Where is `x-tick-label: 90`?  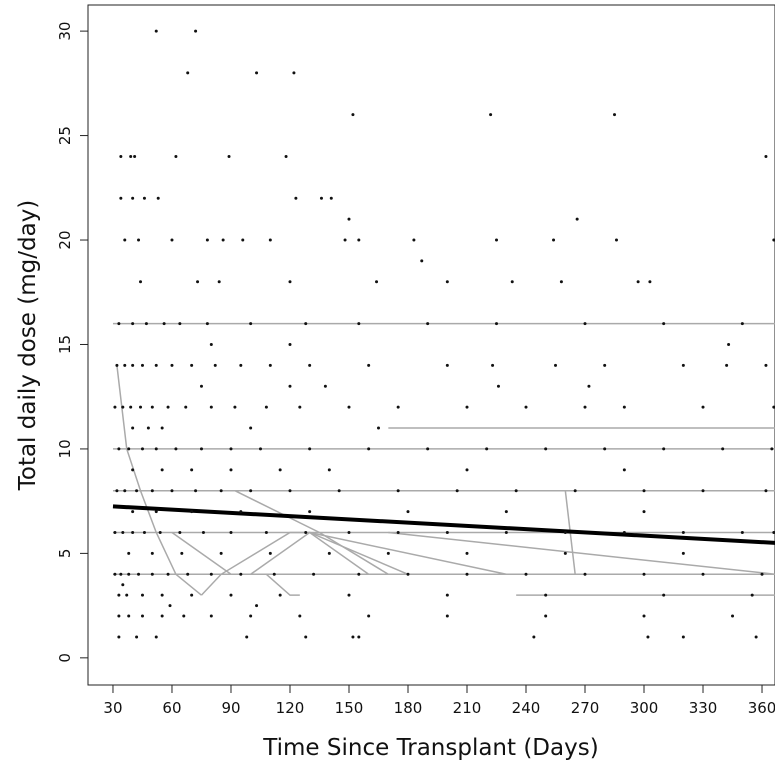
x-tick-label: 90 is located at coordinates (230, 708).